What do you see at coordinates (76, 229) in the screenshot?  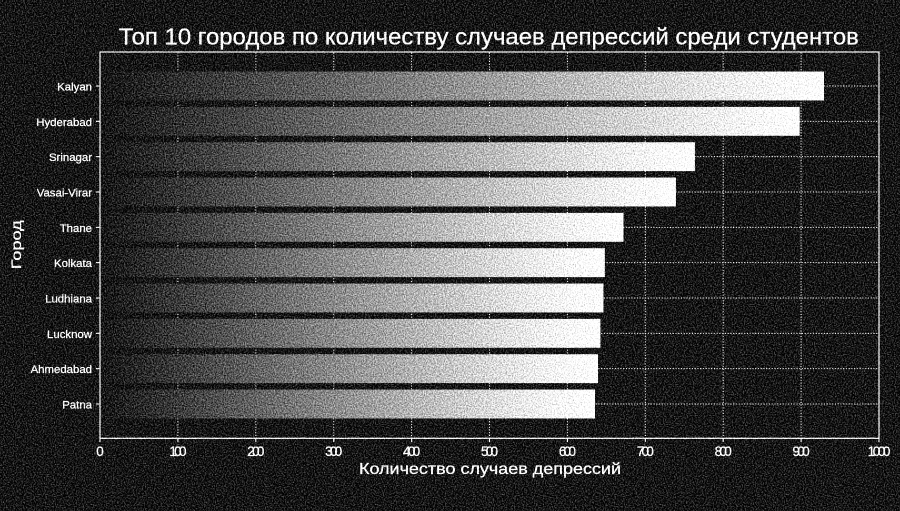 I see `svg-text: Thane` at bounding box center [76, 229].